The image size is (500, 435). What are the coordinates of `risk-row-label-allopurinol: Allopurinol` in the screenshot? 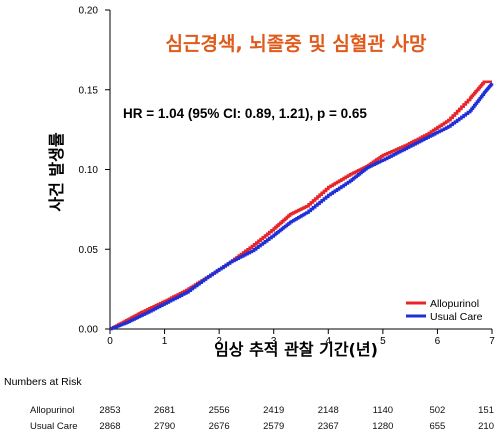 It's located at (52, 410).